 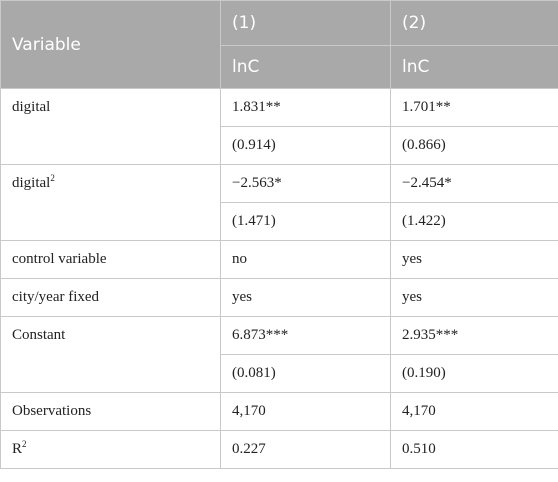 I want to click on table-row: (0.914) (0.866), so click(x=279, y=145).